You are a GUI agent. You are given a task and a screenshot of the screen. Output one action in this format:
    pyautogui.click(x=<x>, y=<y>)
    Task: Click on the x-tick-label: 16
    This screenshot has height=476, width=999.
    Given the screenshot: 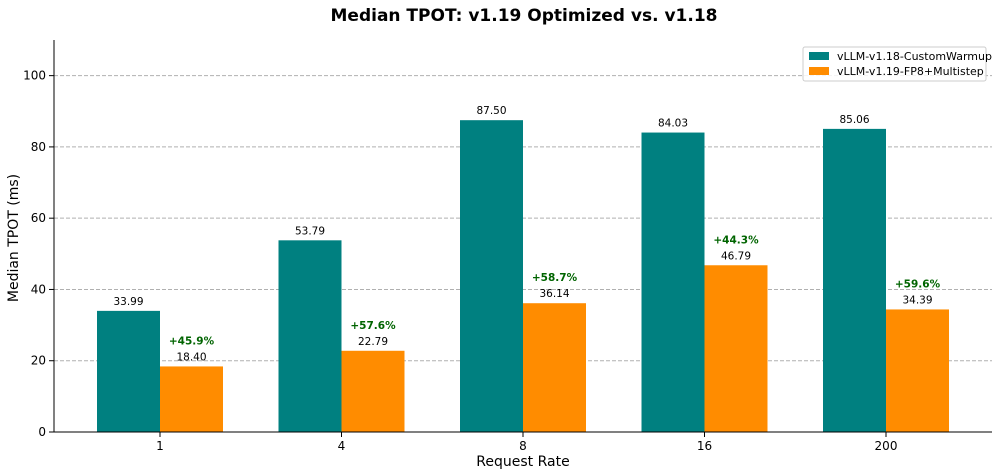 What is the action you would take?
    pyautogui.click(x=704, y=446)
    